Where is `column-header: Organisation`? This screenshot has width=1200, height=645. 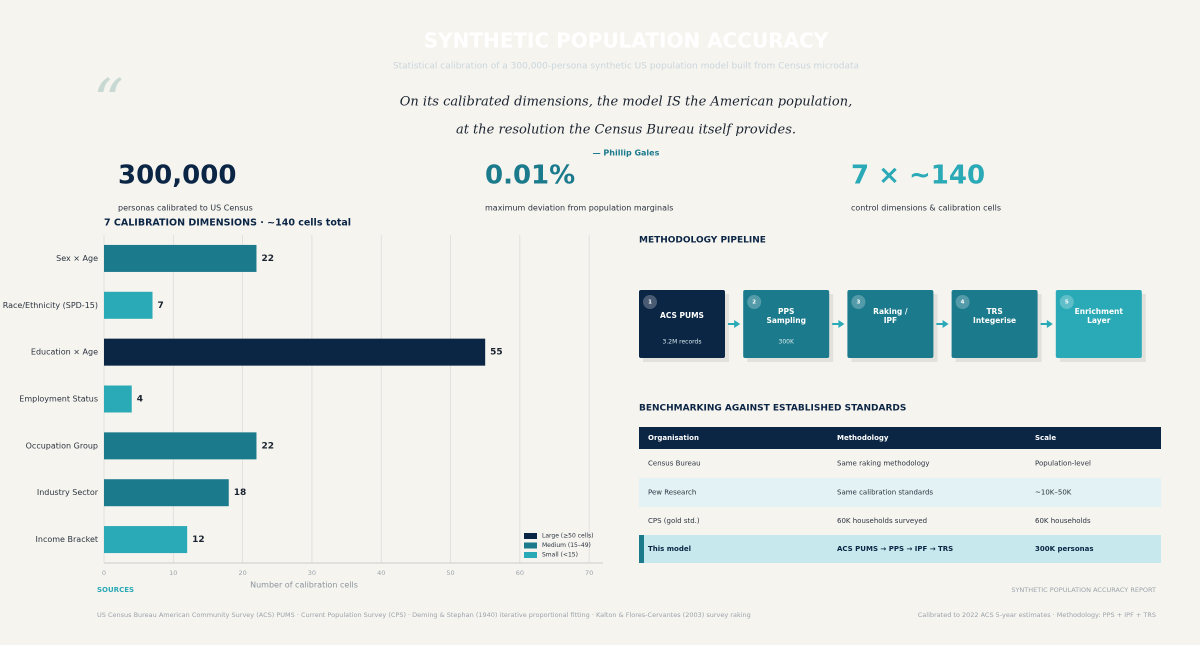 column-header: Organisation is located at coordinates (673, 438).